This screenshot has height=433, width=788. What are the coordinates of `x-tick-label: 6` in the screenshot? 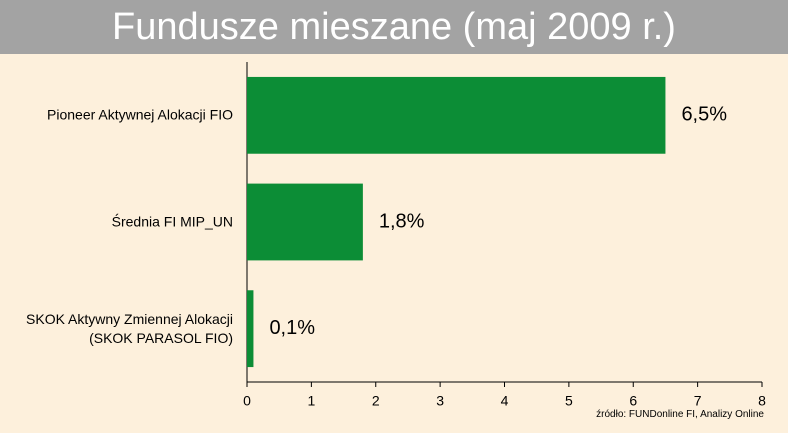 It's located at (633, 401).